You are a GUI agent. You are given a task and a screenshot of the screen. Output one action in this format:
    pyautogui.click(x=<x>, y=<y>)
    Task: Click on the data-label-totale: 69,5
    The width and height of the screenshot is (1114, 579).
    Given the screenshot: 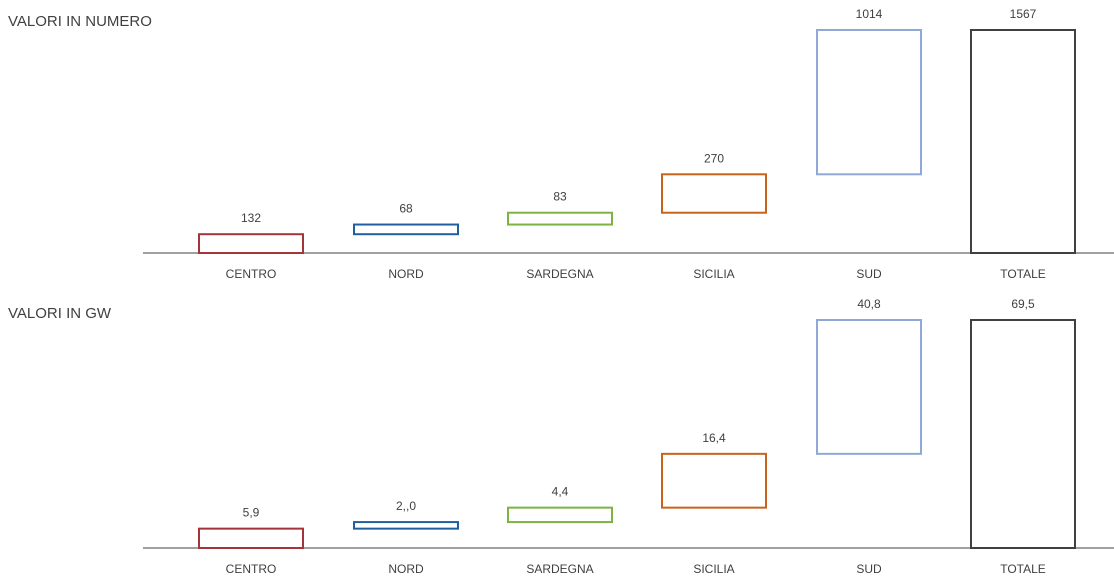 What is the action you would take?
    pyautogui.click(x=1023, y=304)
    